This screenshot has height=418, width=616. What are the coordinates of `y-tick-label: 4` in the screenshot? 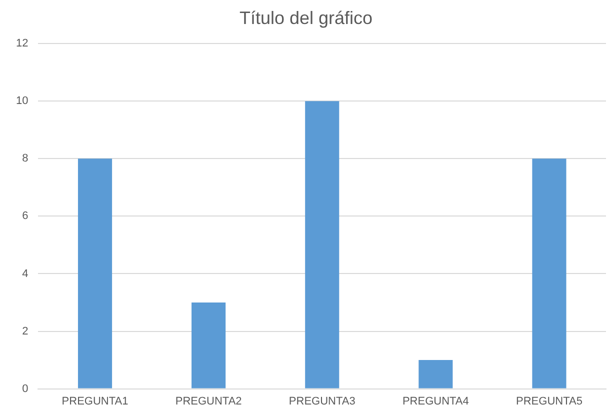 It's located at (25, 274).